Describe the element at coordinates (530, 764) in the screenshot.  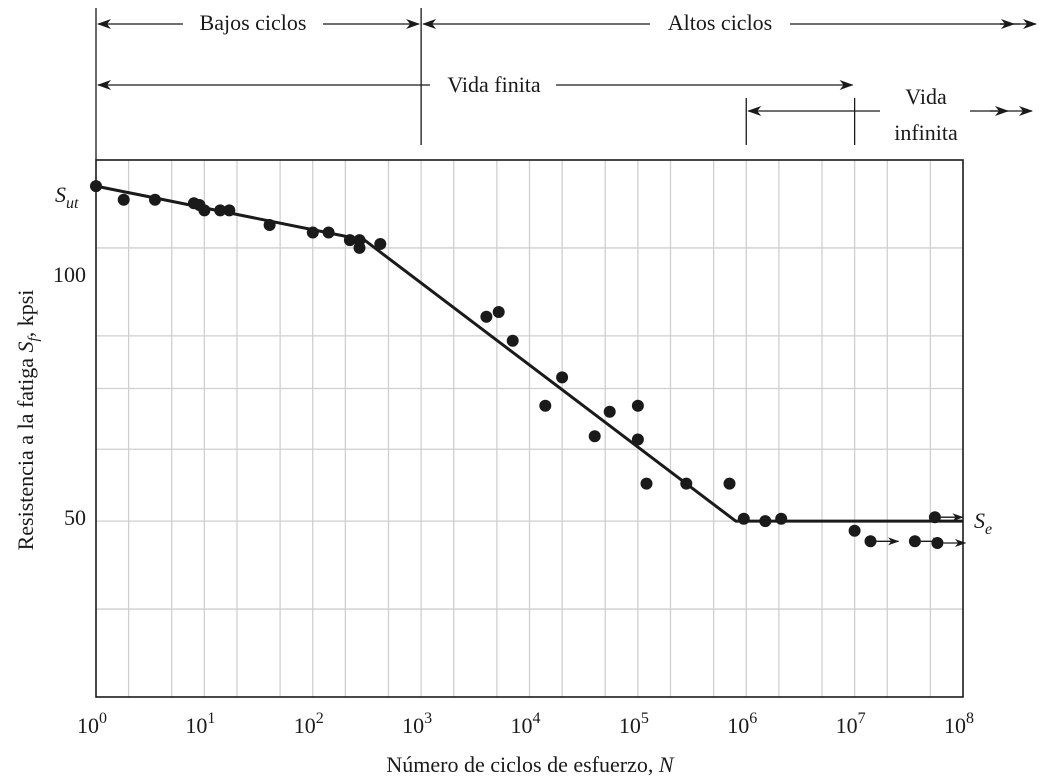
I see `x-axis-label: Número de ciclos de esfuerzo, N` at that location.